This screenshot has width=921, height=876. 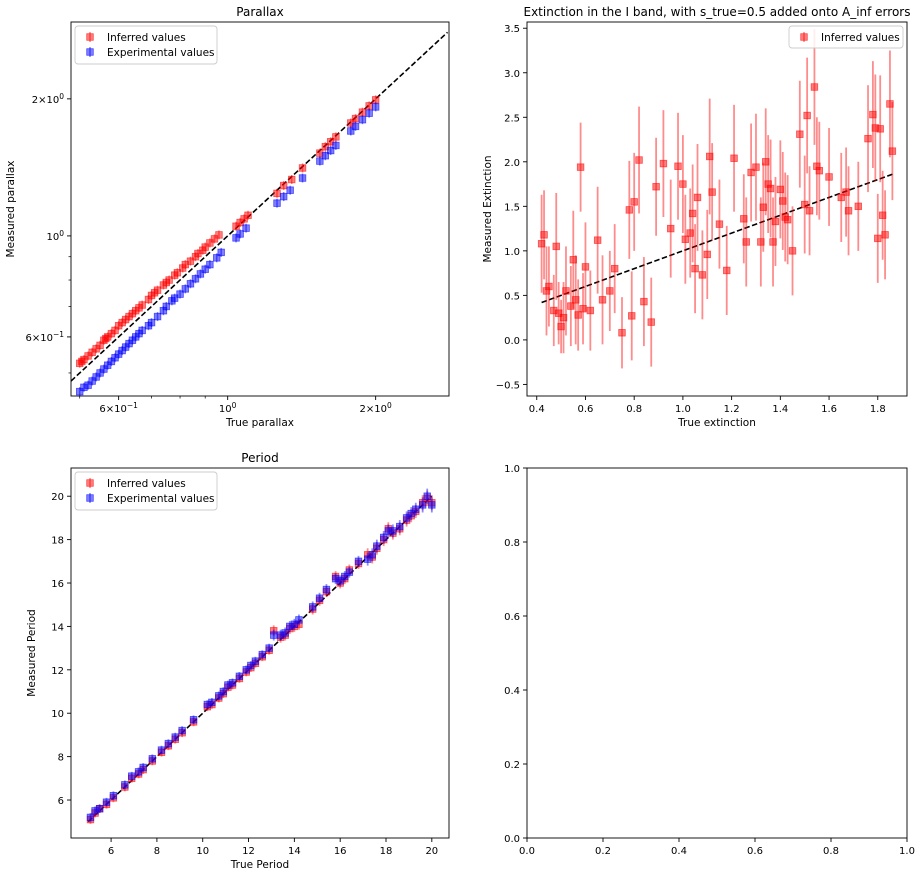 What do you see at coordinates (11, 209) in the screenshot?
I see `y-axis-label: Measured parallax` at bounding box center [11, 209].